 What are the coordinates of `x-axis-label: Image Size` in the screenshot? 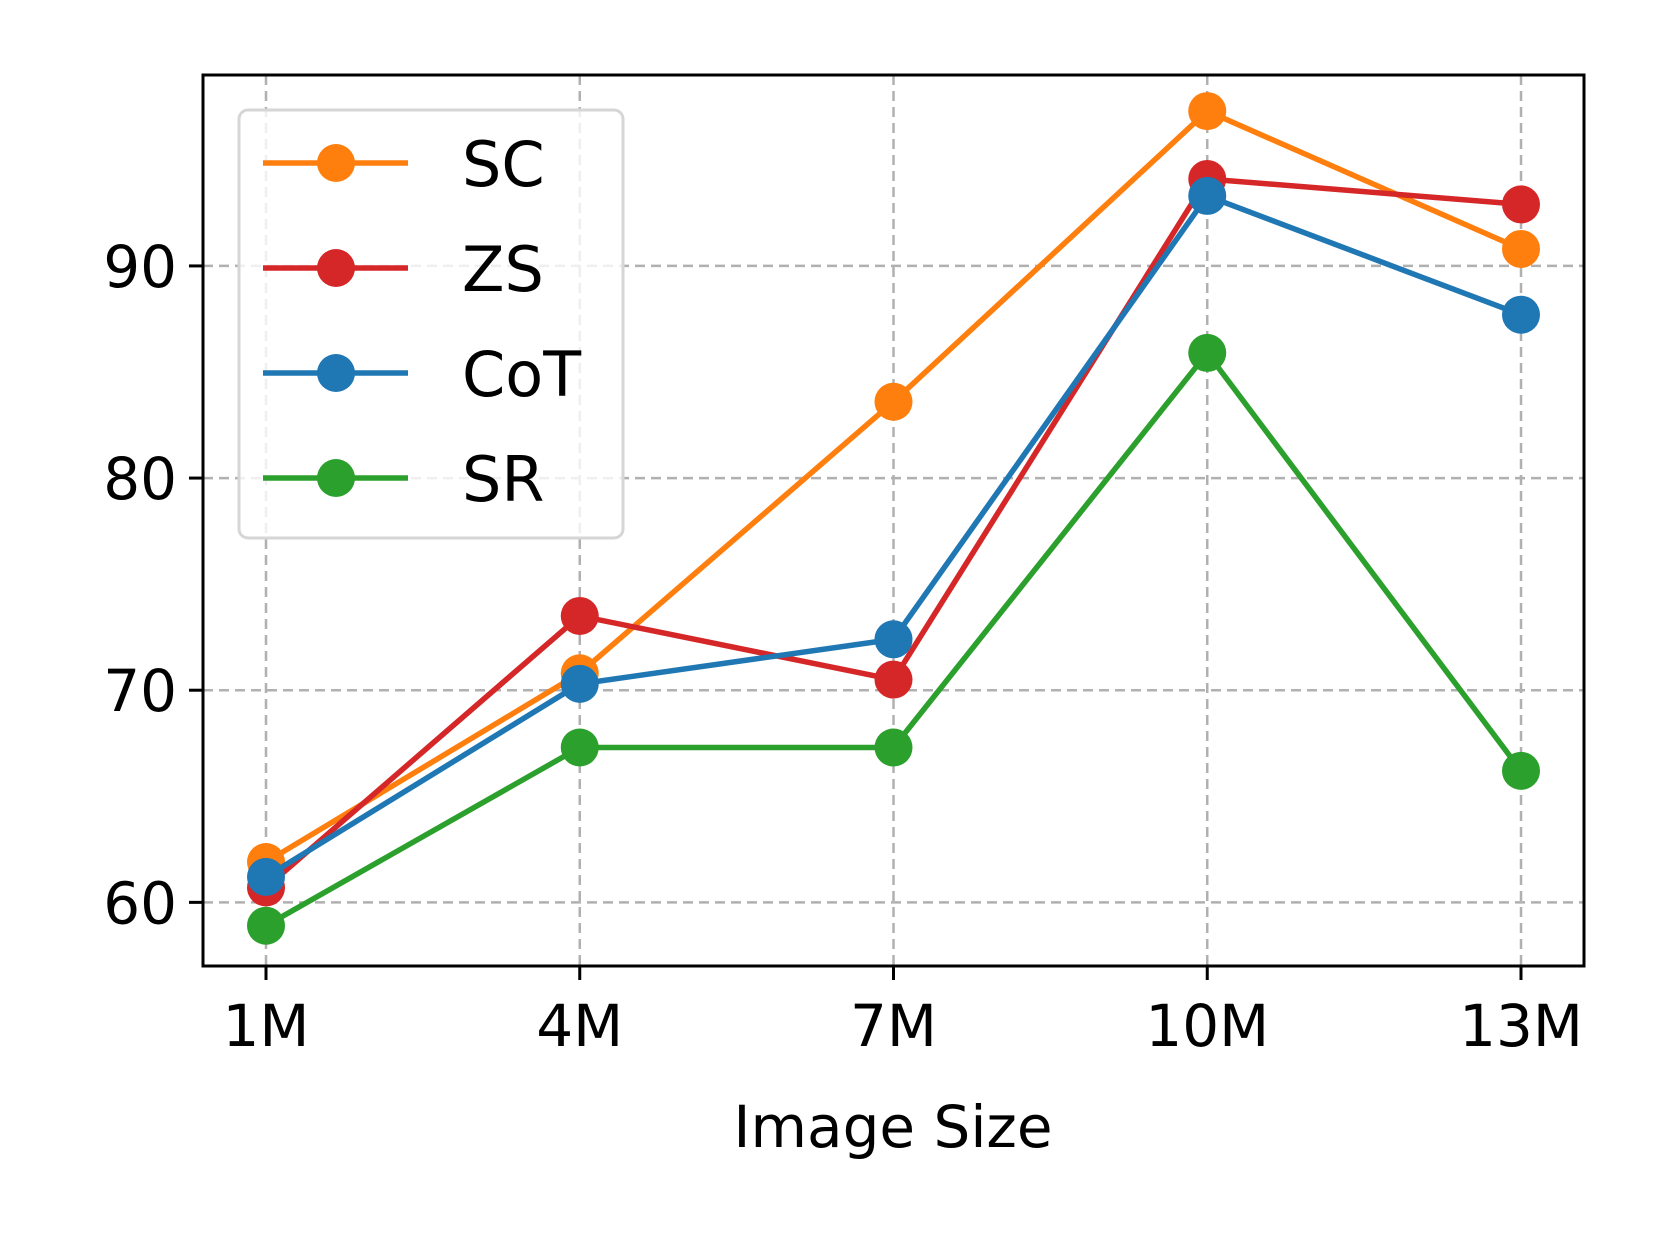 It's located at (892, 1127).